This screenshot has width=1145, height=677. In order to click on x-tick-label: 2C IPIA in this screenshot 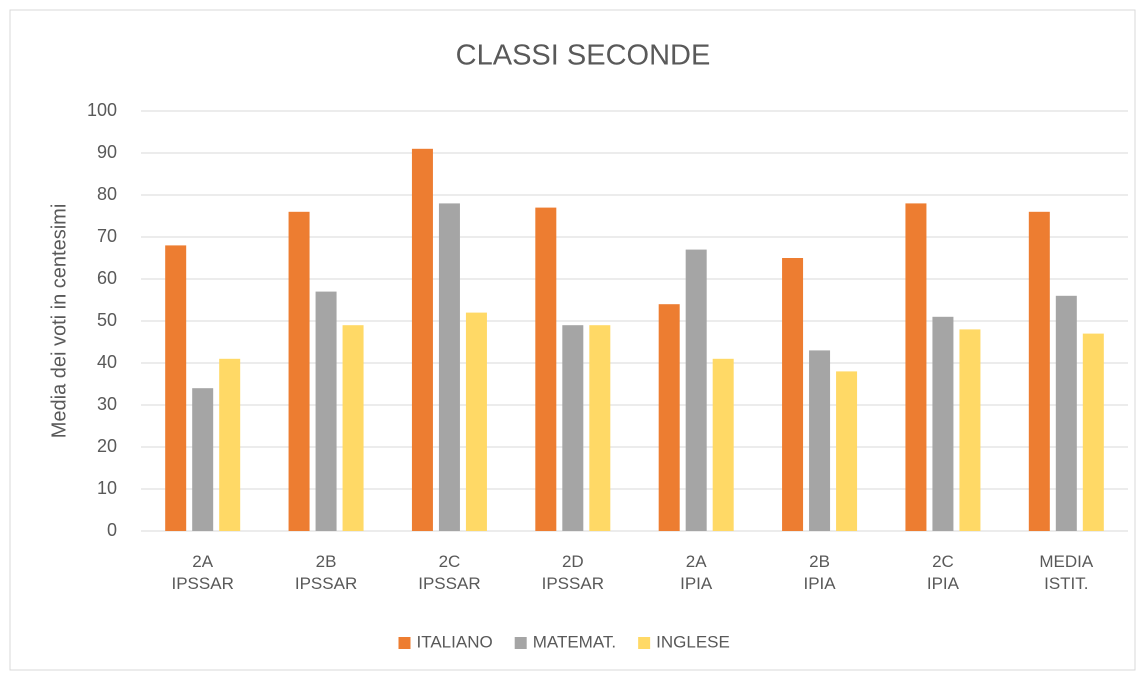, I will do `click(942, 572)`.